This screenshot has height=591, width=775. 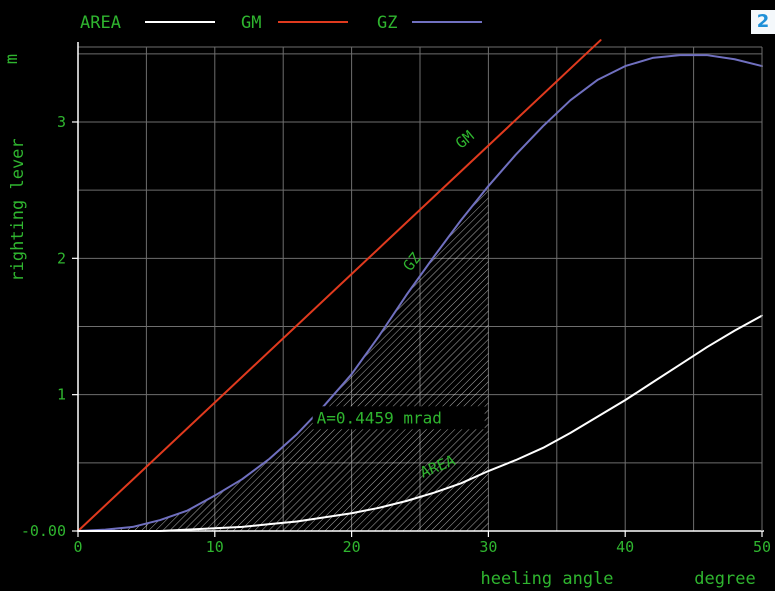 What do you see at coordinates (251, 23) in the screenshot?
I see `legend-label-gm: GM` at bounding box center [251, 23].